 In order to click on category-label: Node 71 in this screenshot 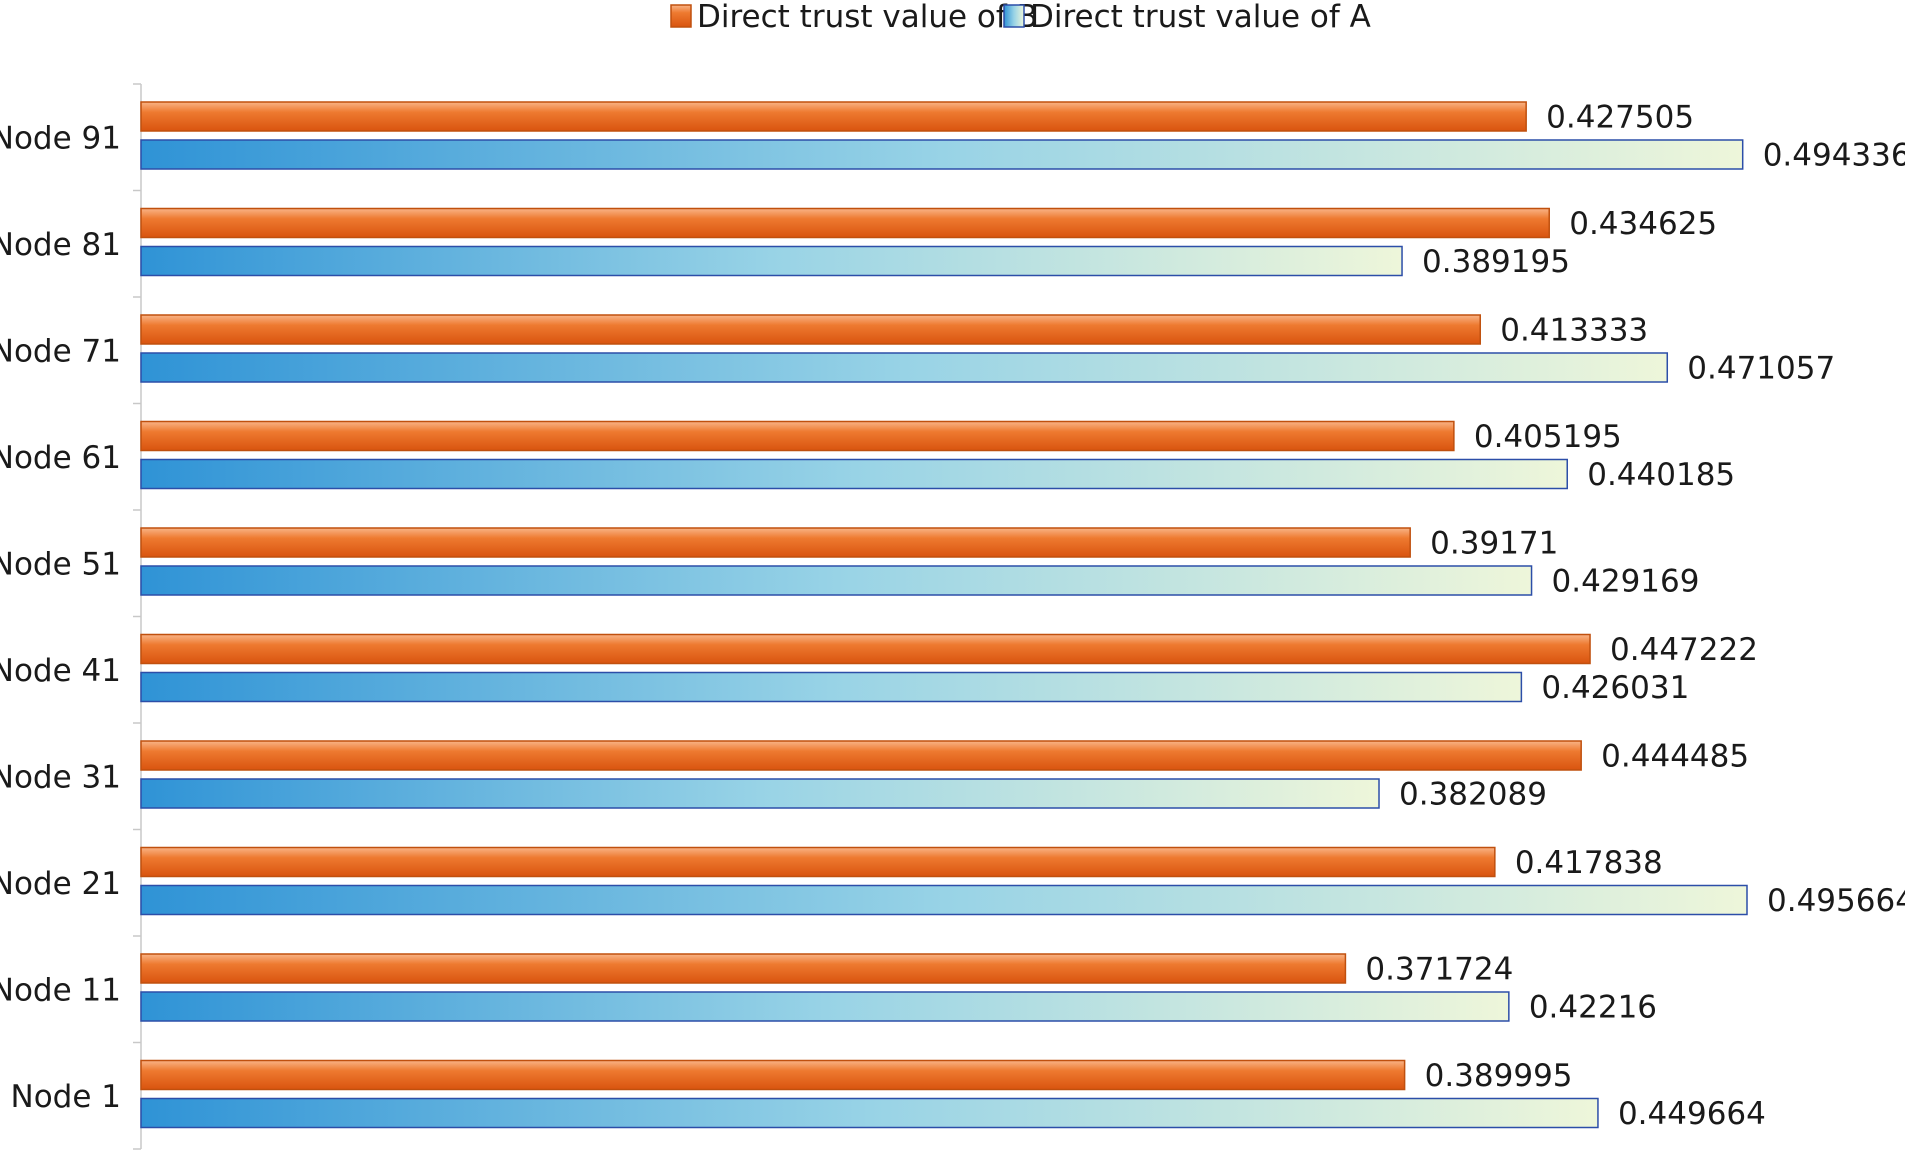, I will do `click(60, 351)`.